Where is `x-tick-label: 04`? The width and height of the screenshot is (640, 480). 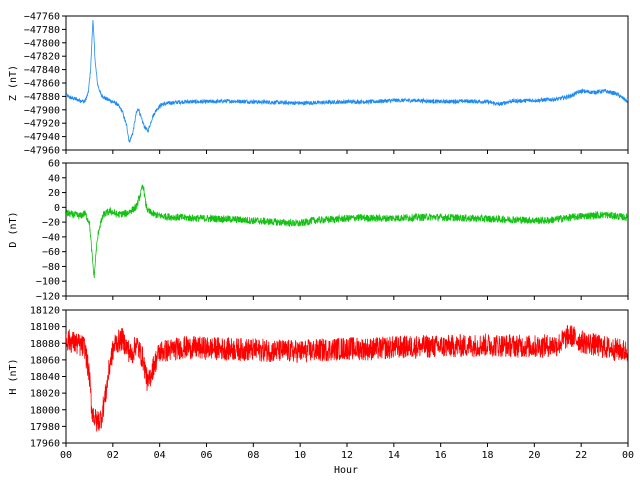 x-tick-label: 04 is located at coordinates (160, 455).